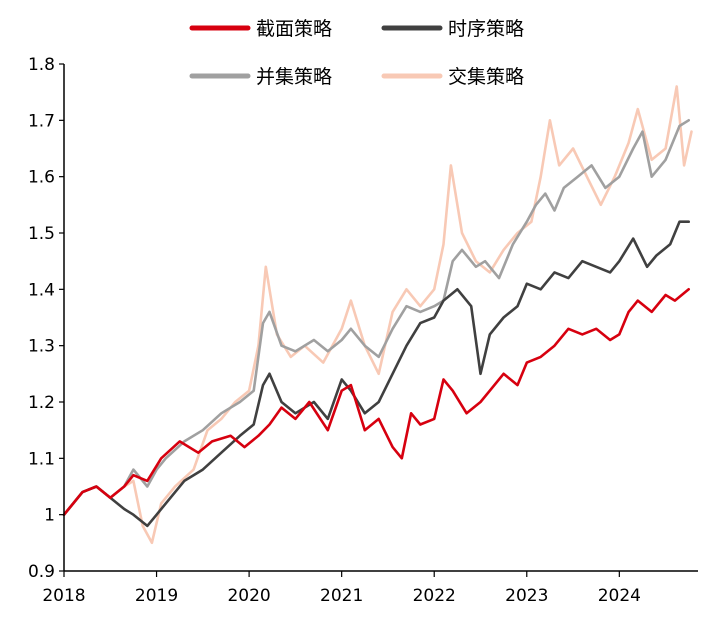 This screenshot has width=717, height=621. Describe the element at coordinates (294, 77) in the screenshot. I see `legend-label-2: 并集策略` at that location.